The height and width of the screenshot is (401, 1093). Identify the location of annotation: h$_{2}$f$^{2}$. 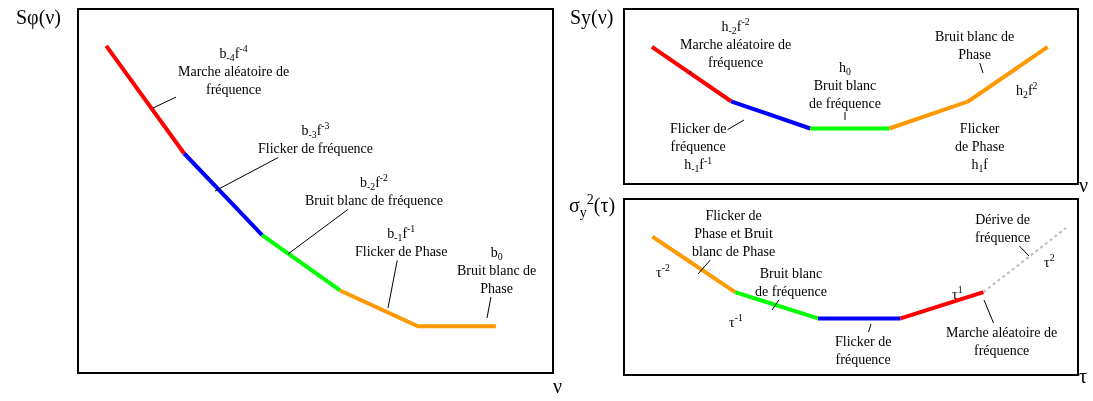
(1027, 90).